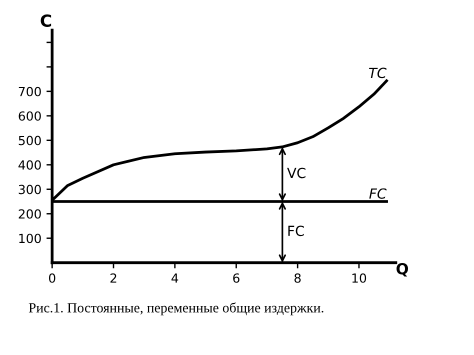  I want to click on x-axis-title: Q, so click(402, 269).